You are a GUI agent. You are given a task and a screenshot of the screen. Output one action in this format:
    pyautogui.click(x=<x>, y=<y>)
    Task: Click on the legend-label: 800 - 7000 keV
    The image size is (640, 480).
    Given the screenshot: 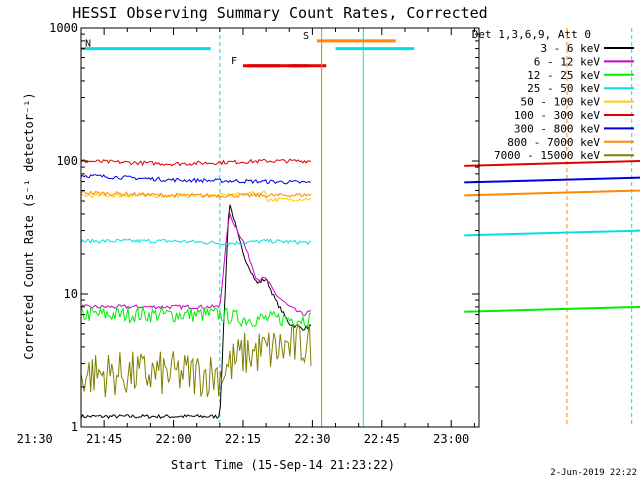 What is the action you would take?
    pyautogui.click(x=553, y=142)
    